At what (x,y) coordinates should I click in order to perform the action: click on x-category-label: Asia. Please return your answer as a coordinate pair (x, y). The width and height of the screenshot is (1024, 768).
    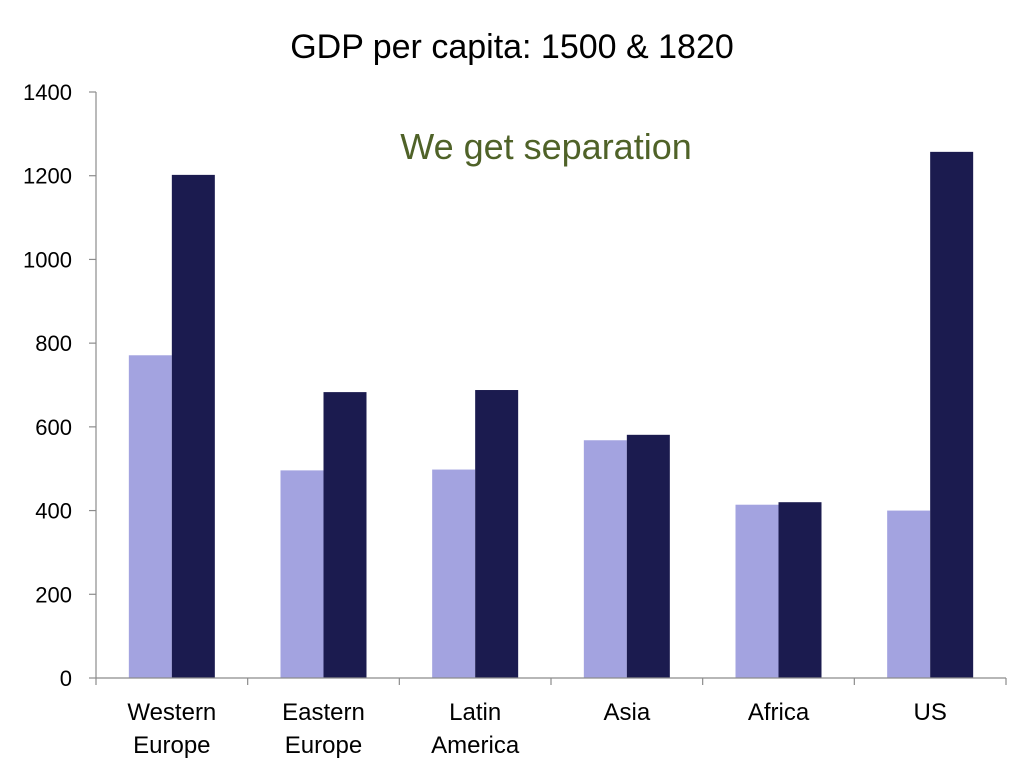
    Looking at the image, I should click on (626, 712).